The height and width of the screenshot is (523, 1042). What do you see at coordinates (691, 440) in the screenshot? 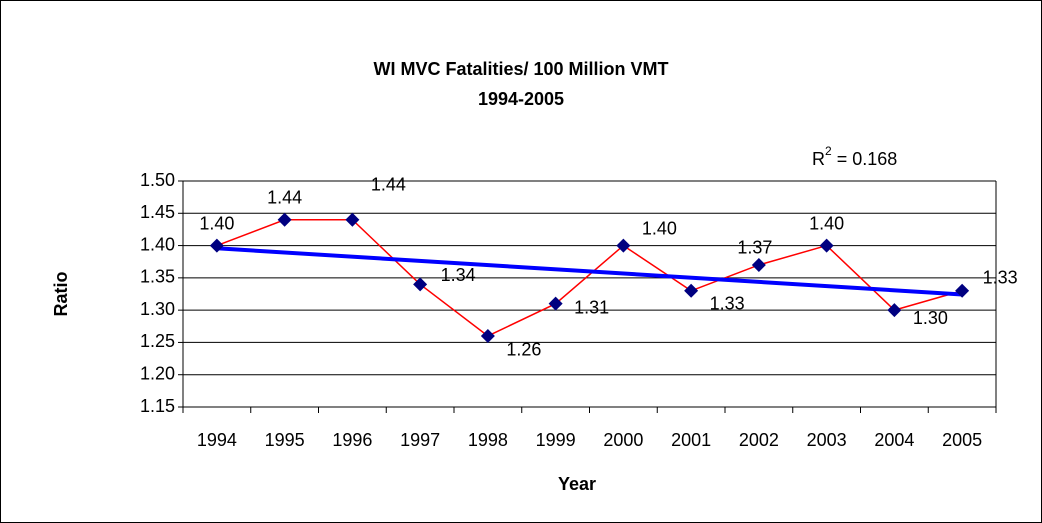
I see `x-tick-label: 2001` at bounding box center [691, 440].